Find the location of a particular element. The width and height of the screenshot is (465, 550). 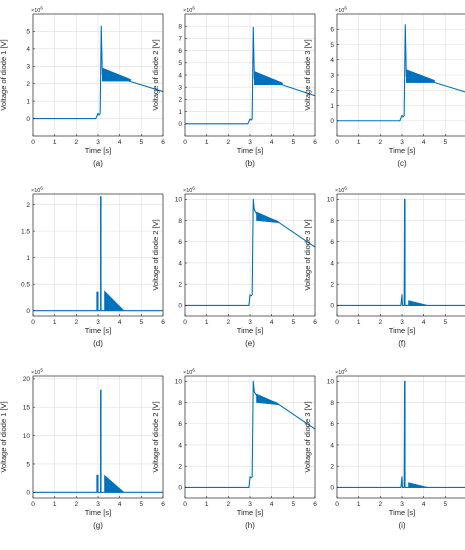

subplot-caption: (a) is located at coordinates (98, 163).